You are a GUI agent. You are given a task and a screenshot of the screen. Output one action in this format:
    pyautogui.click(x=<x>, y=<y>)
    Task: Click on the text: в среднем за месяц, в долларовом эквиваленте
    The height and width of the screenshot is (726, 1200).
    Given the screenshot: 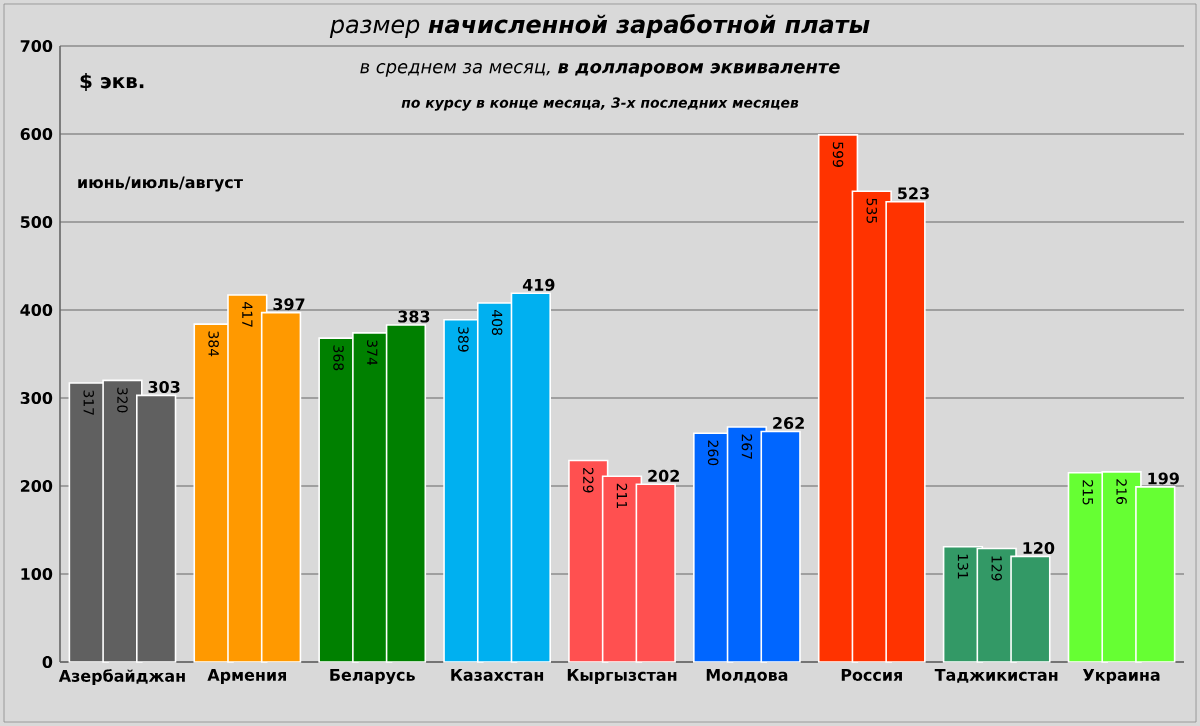 What is the action you would take?
    pyautogui.click(x=600, y=70)
    